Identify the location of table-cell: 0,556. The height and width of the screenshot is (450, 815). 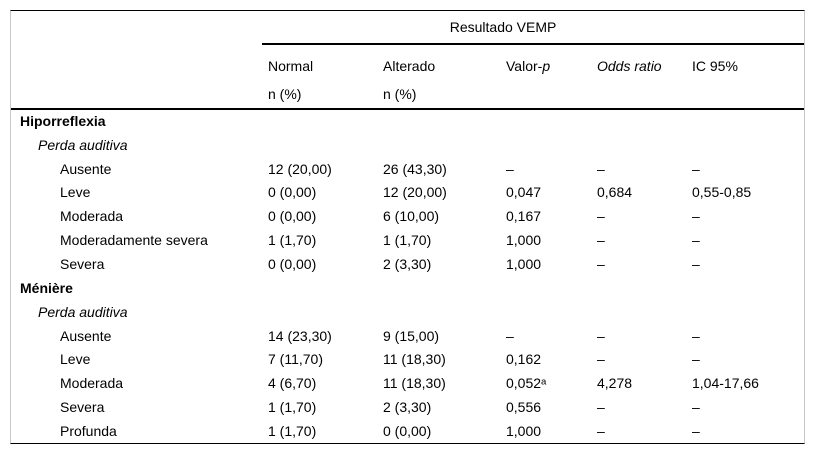
(524, 407).